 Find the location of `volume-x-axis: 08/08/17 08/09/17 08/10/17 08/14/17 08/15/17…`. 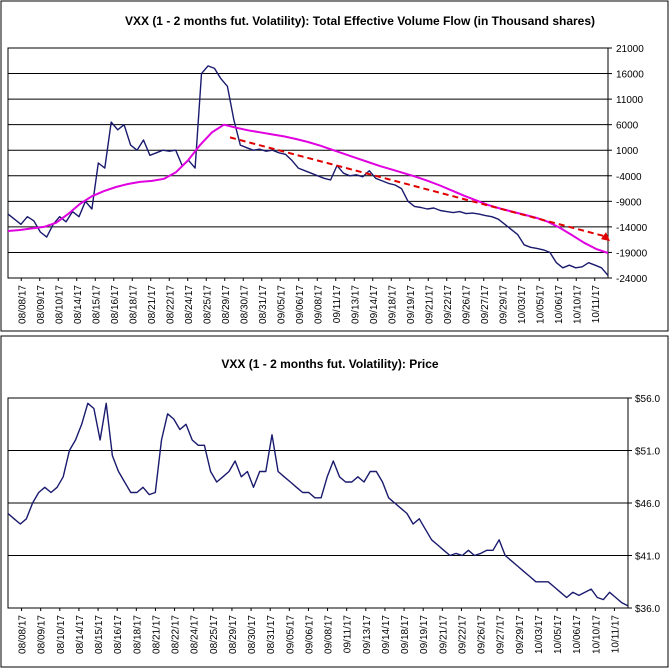

volume-x-axis: 08/08/17 08/09/17 08/10/17 08/14/17 08/15/17… is located at coordinates (309, 301).